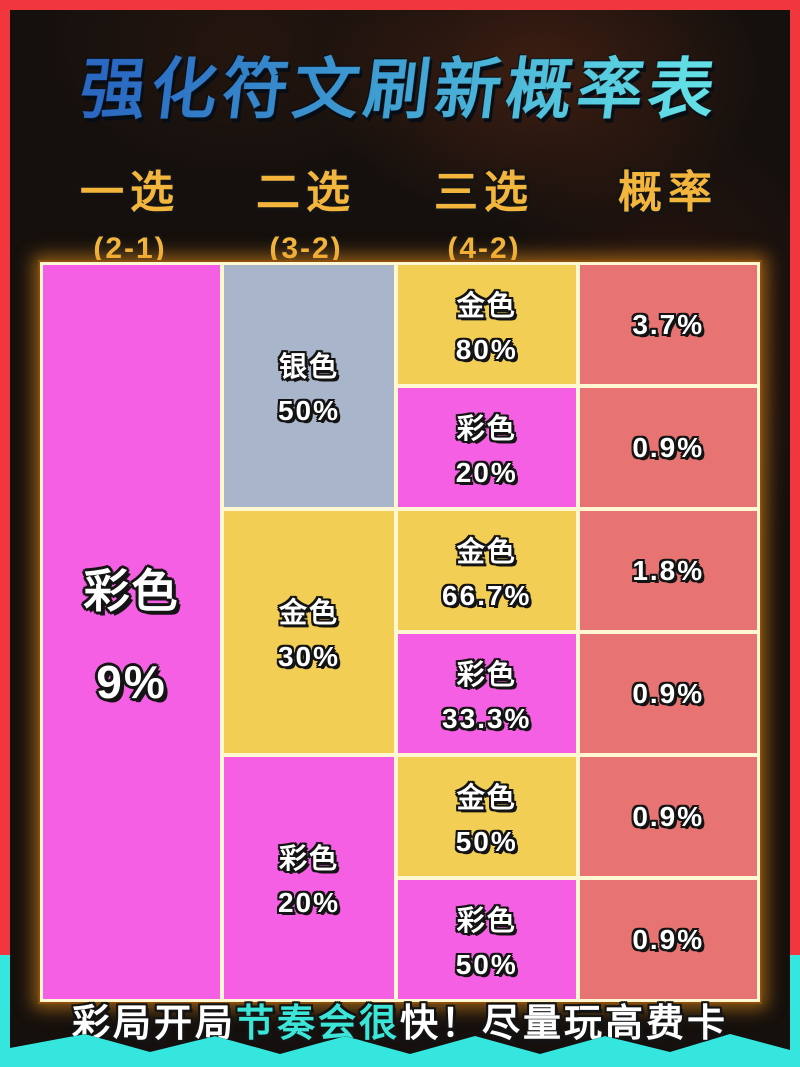 The image size is (800, 1067). I want to click on cell-prob-6: 0.9%, so click(668, 939).